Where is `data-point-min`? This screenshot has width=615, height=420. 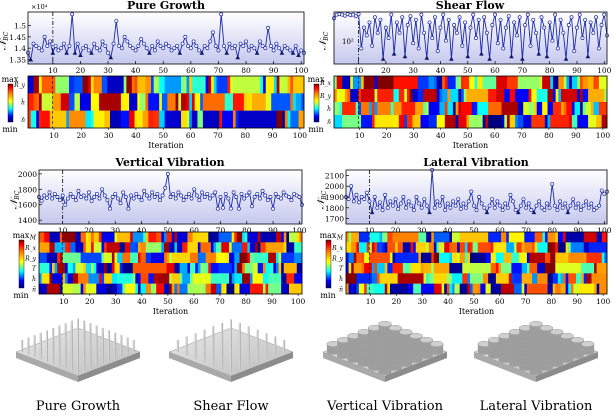
data-point-min is located at coordinates (149, 52).